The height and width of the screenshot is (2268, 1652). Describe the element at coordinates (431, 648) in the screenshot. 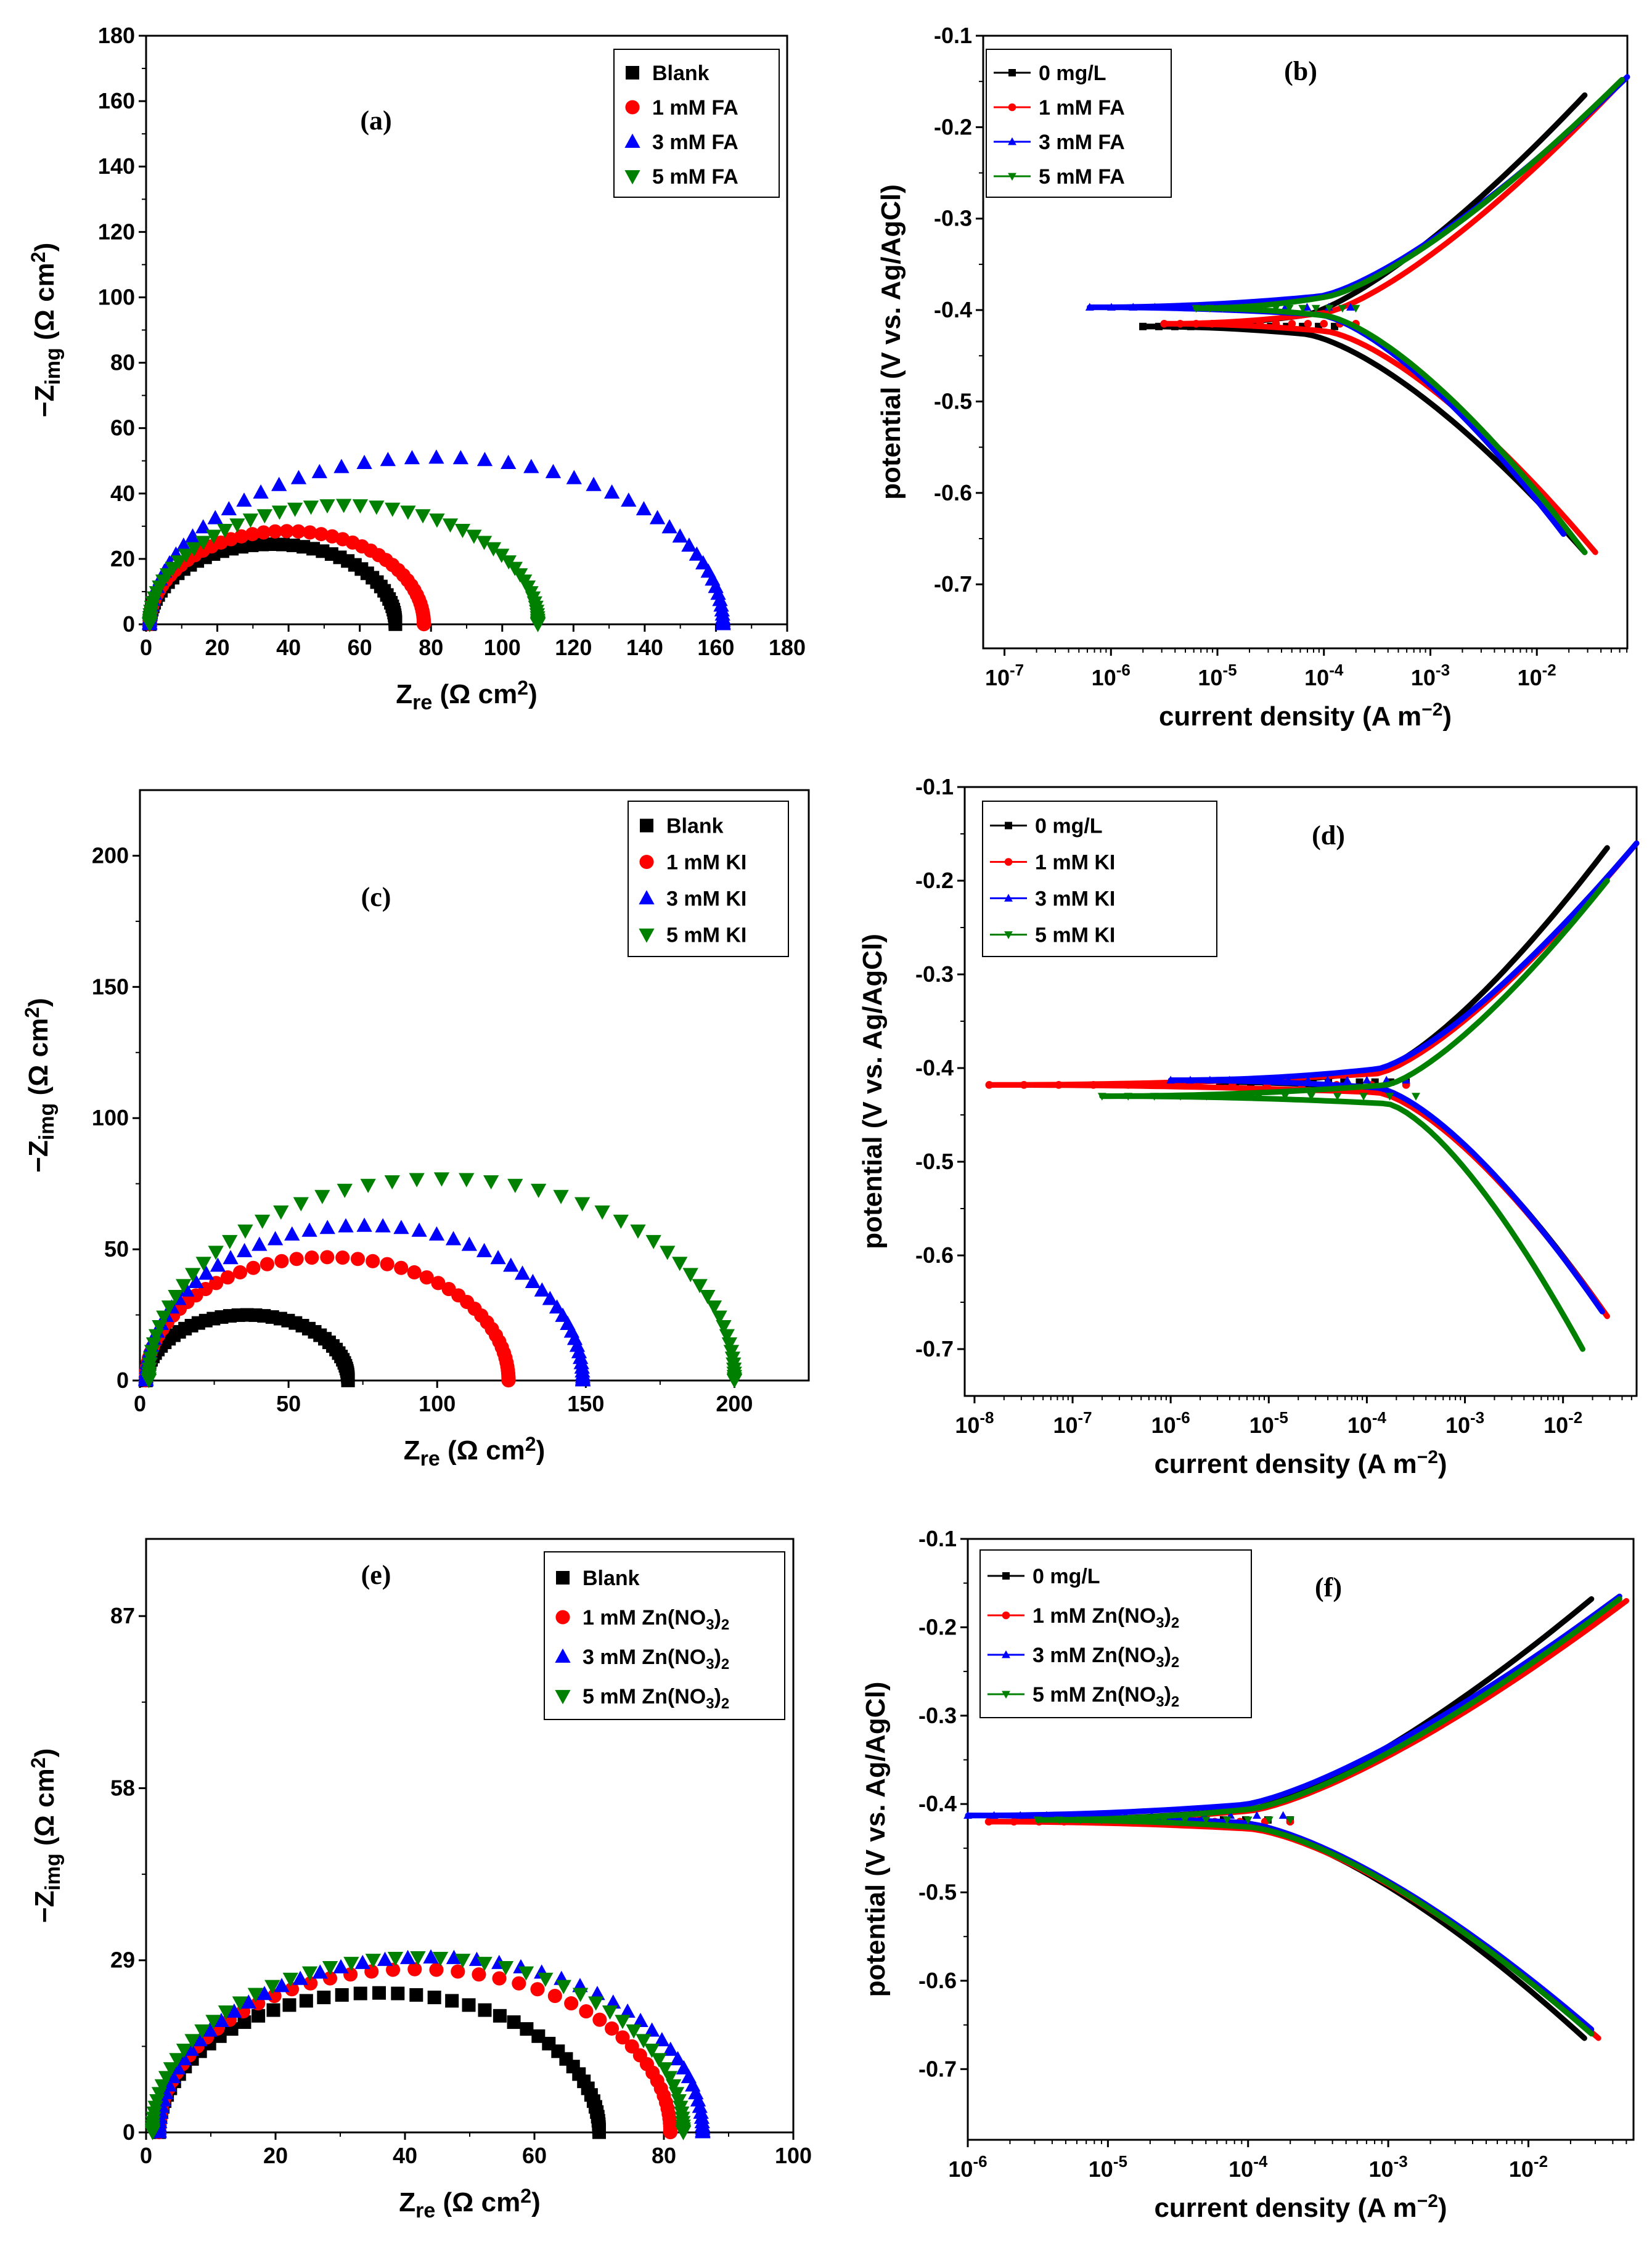

I see `x-tick-label: 80` at that location.